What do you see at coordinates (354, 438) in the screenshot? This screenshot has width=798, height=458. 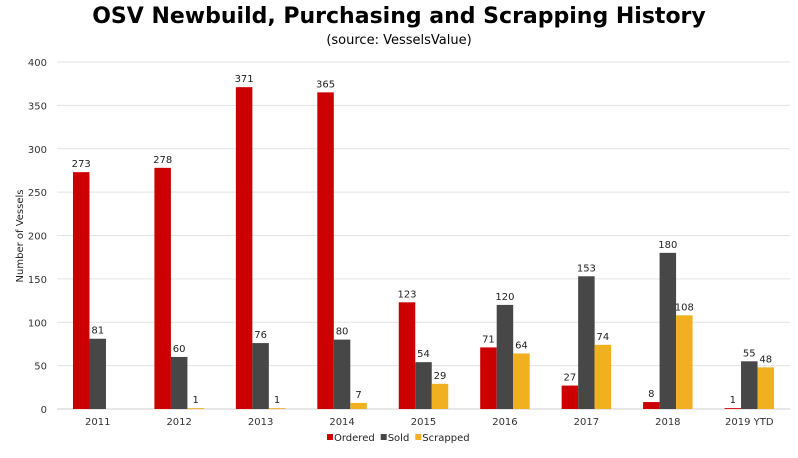 I see `legend-label-ordered: Ordered` at bounding box center [354, 438].